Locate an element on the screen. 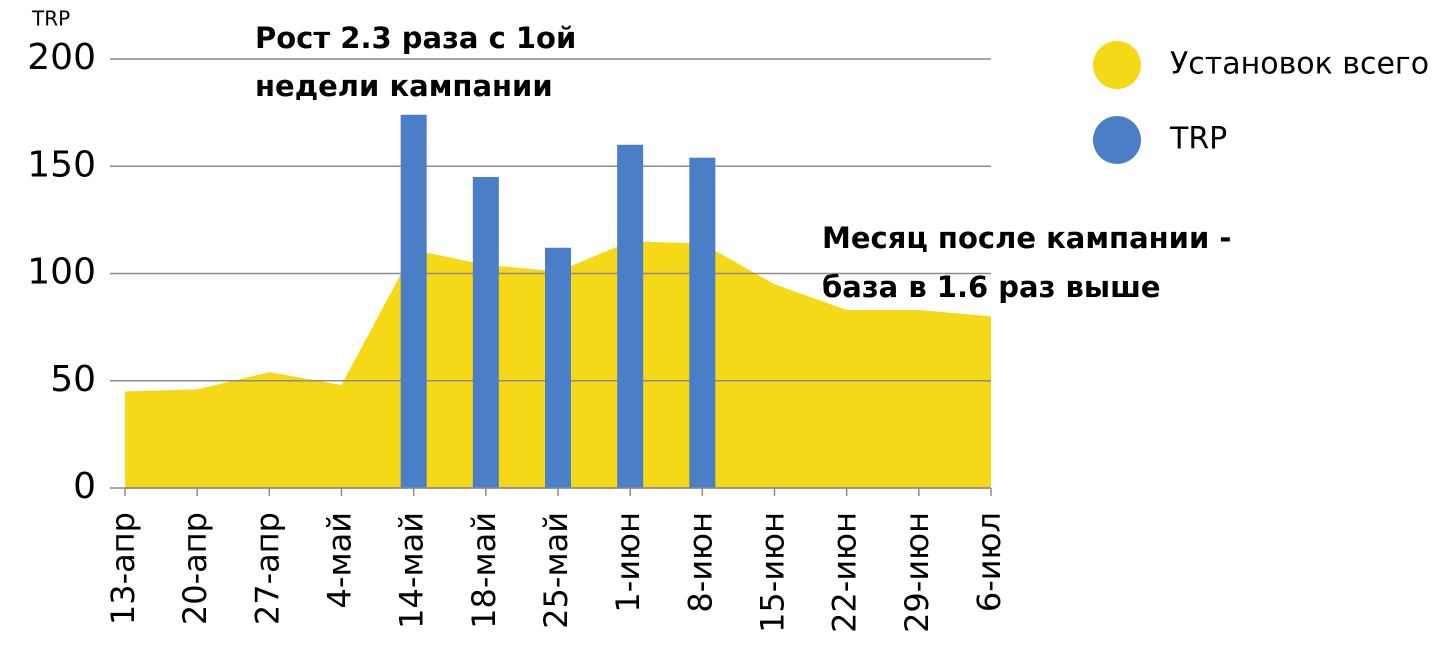 Image resolution: width=1450 pixels, height=659 pixels. y-tick-label: 200 is located at coordinates (61, 57).